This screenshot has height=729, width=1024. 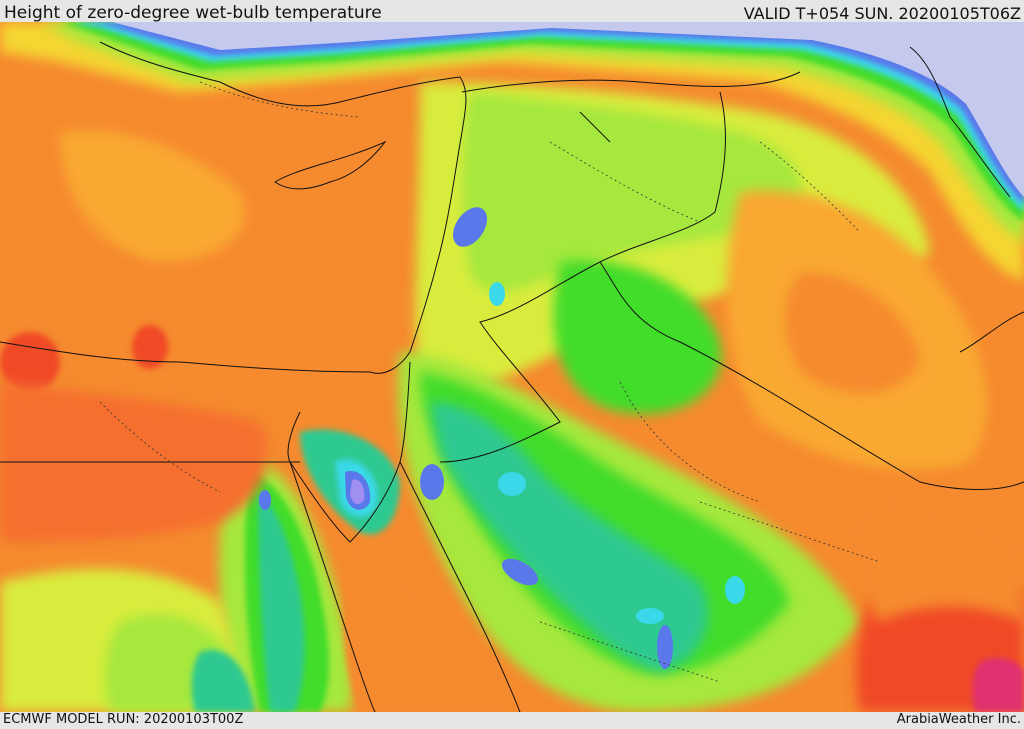 I want to click on field-med-light, so click(x=153, y=196).